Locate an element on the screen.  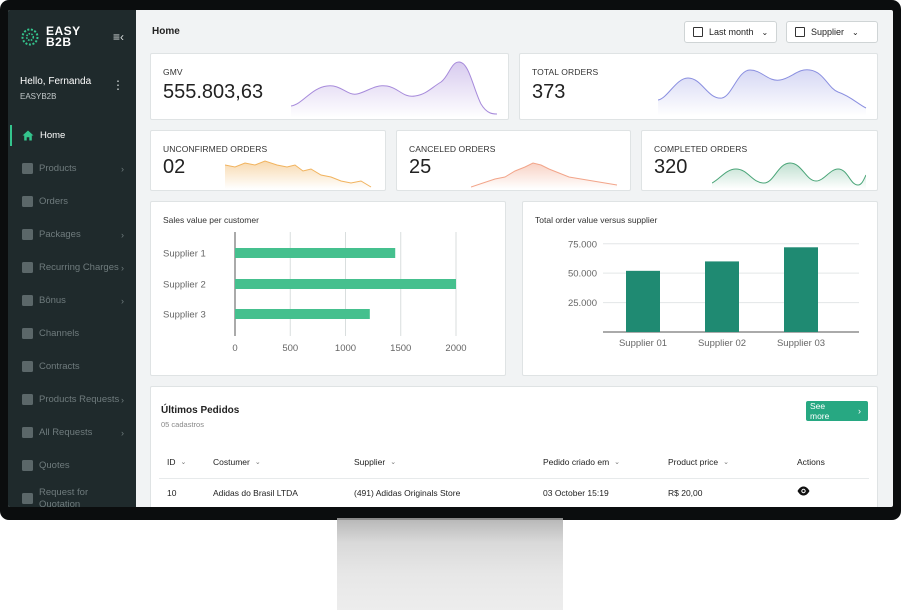
cell-customer: Adidas do Brasil LTDA is located at coordinates (255, 493).